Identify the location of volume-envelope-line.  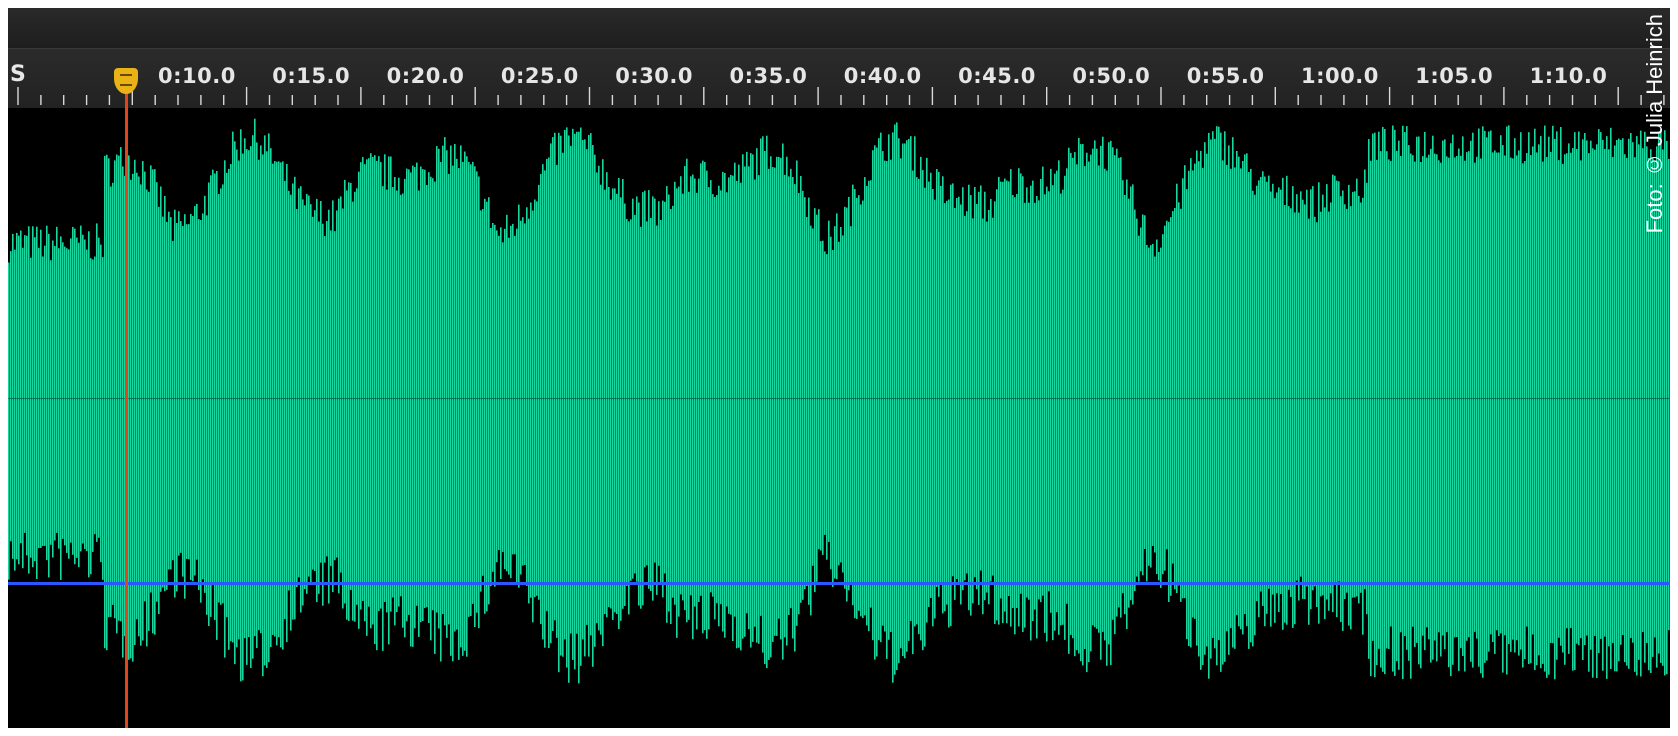
(839, 583).